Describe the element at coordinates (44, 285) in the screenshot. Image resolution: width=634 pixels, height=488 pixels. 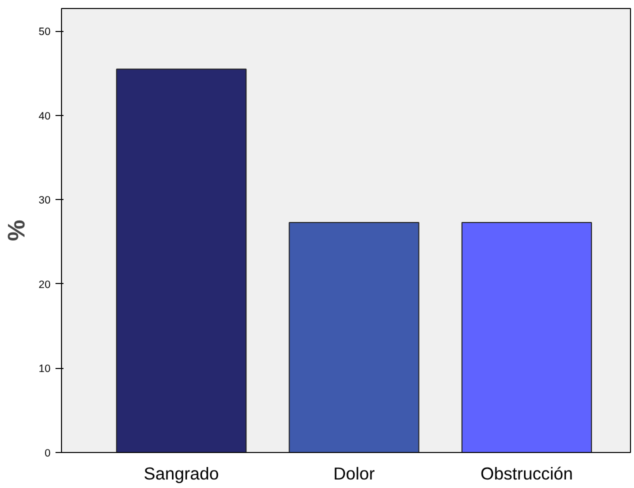
I see `y-tick-label: 20` at that location.